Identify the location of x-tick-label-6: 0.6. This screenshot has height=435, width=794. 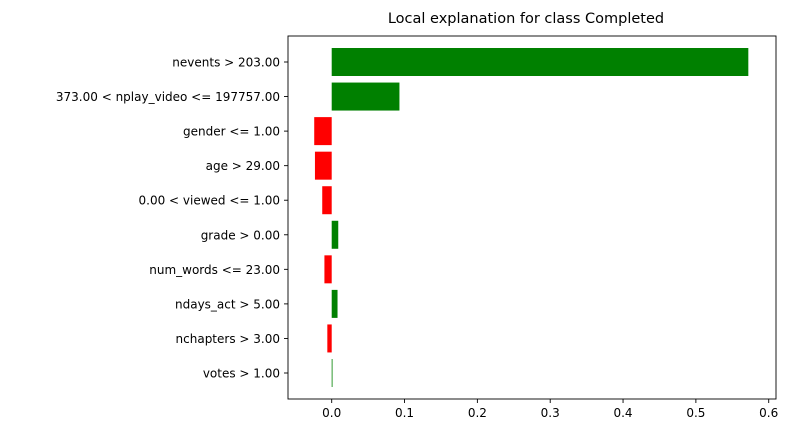
(768, 413).